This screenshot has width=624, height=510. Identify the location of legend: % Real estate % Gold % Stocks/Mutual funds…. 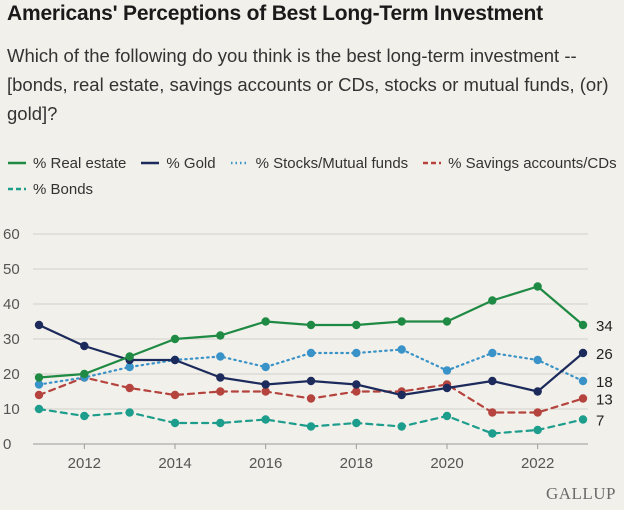
(313, 176).